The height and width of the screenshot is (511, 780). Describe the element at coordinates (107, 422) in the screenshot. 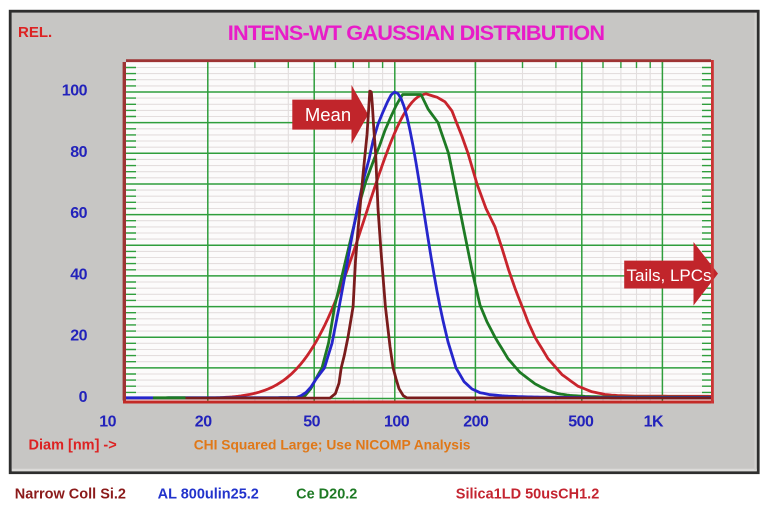

I see `svg-text: 10` at that location.